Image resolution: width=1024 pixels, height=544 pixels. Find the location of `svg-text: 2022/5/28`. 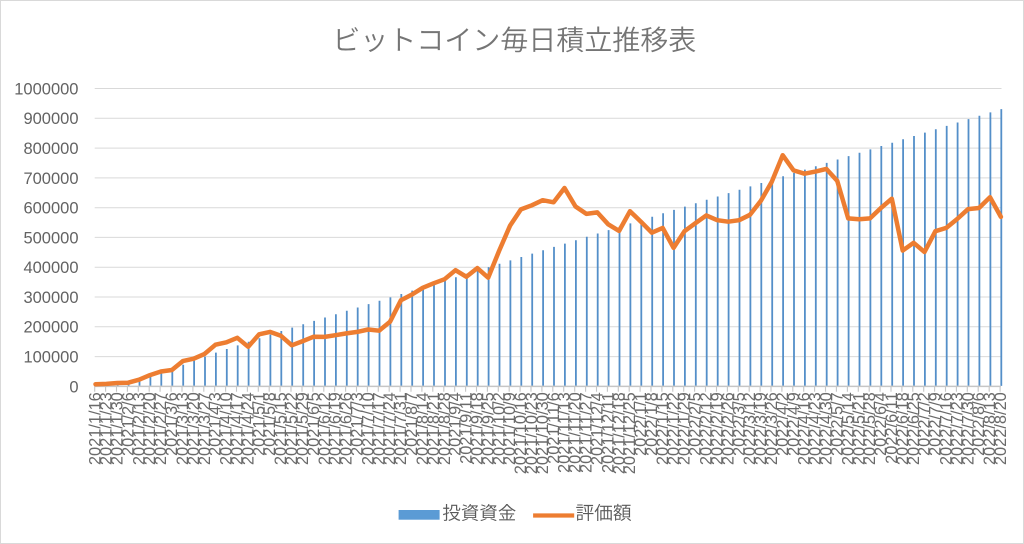

svg-text: 2022/5/28 is located at coordinates (870, 428).